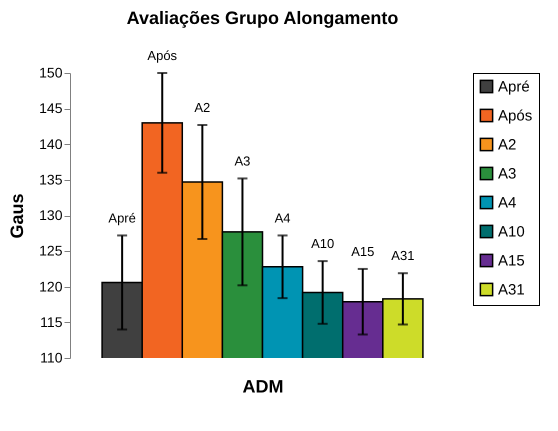 The width and height of the screenshot is (558, 431). What do you see at coordinates (514, 87) in the screenshot?
I see `legend-label: Apré` at bounding box center [514, 87].